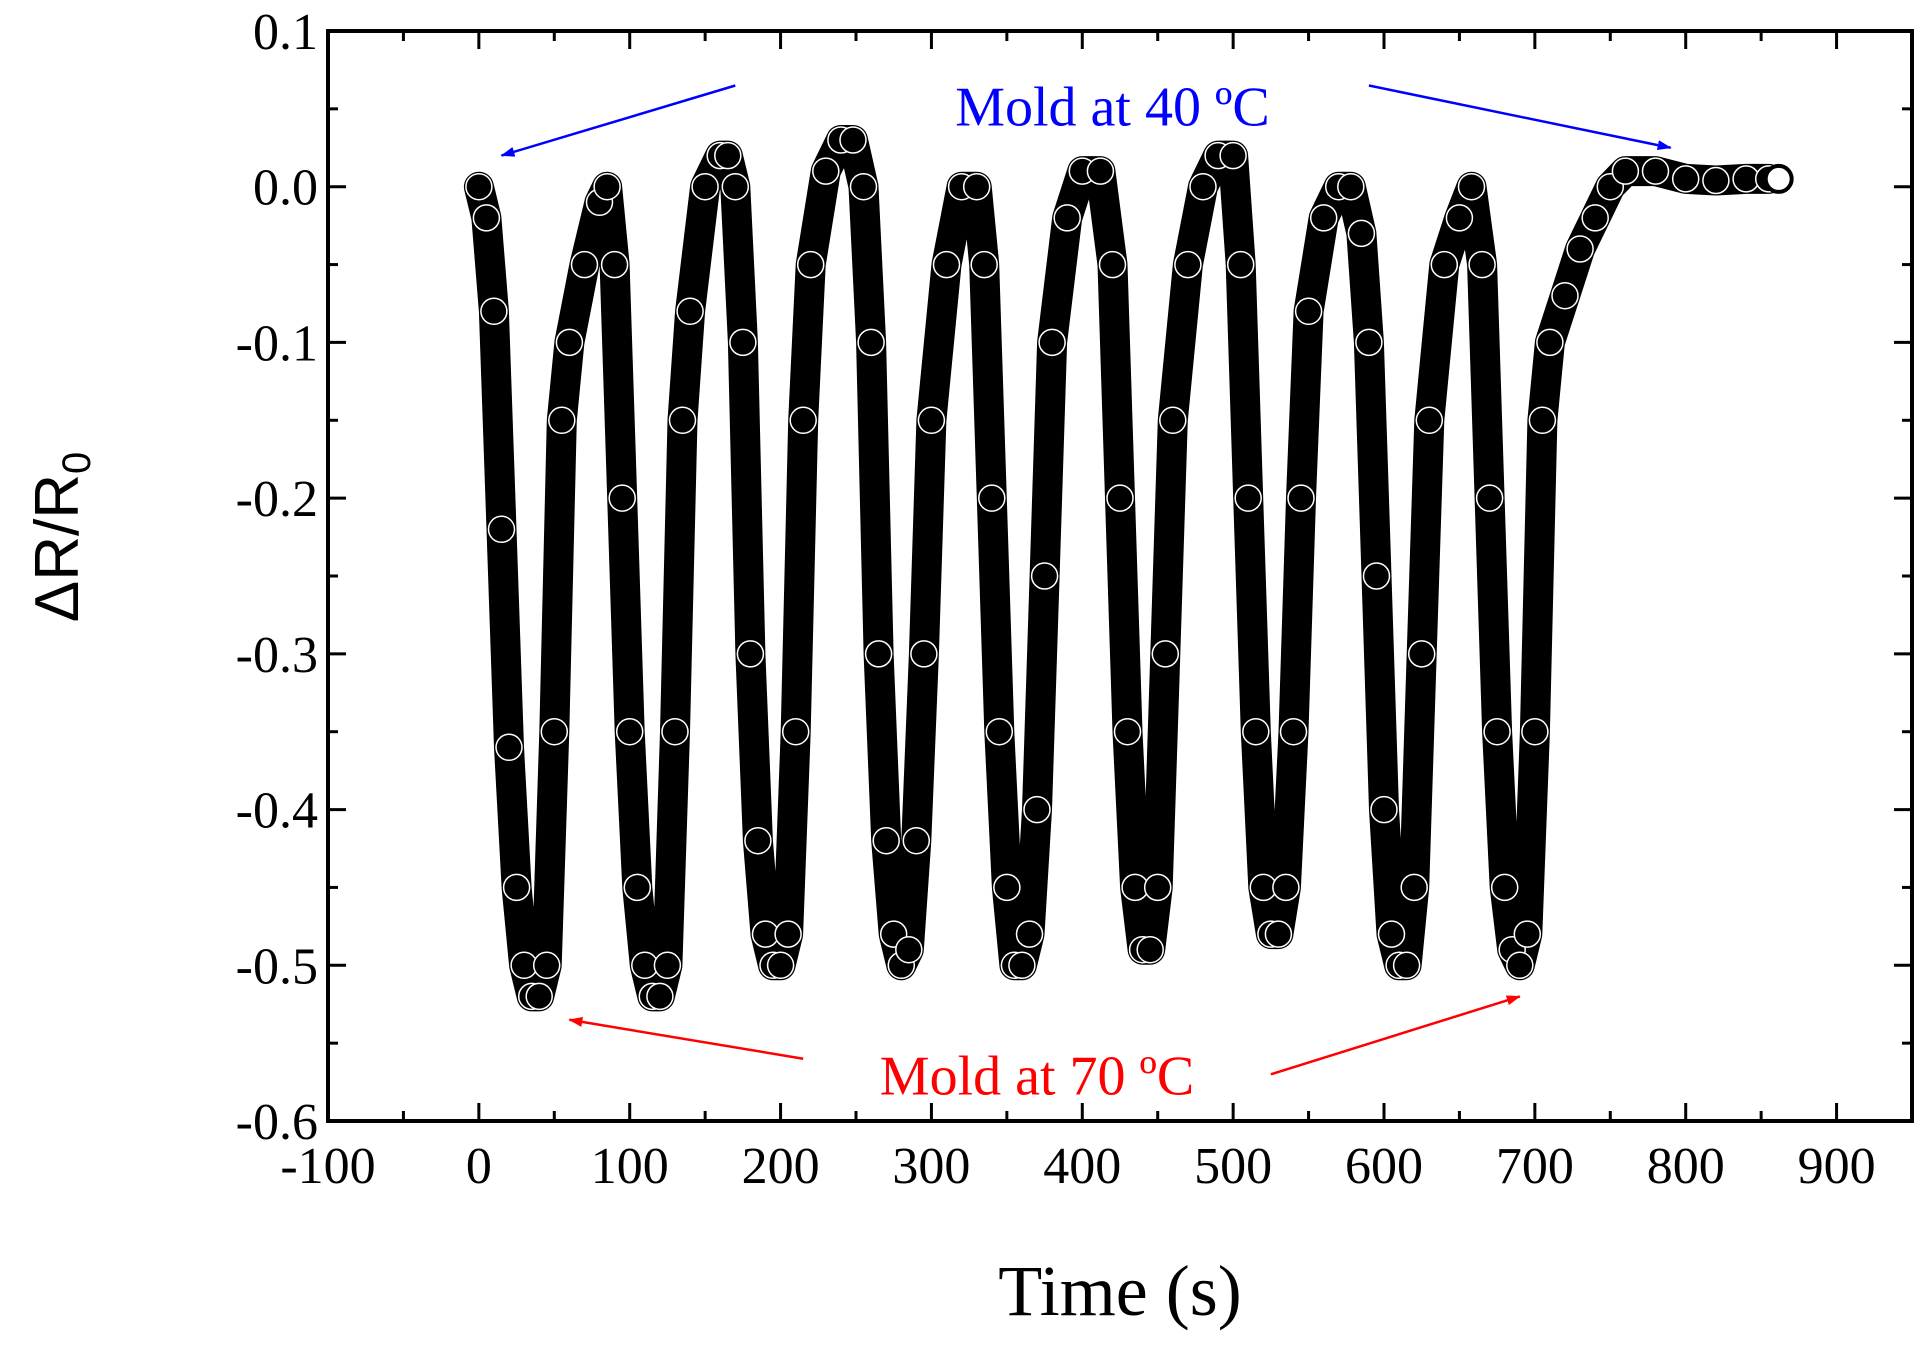 Image resolution: width=1923 pixels, height=1348 pixels. I want to click on y-tick-label: -0.2, so click(277, 499).